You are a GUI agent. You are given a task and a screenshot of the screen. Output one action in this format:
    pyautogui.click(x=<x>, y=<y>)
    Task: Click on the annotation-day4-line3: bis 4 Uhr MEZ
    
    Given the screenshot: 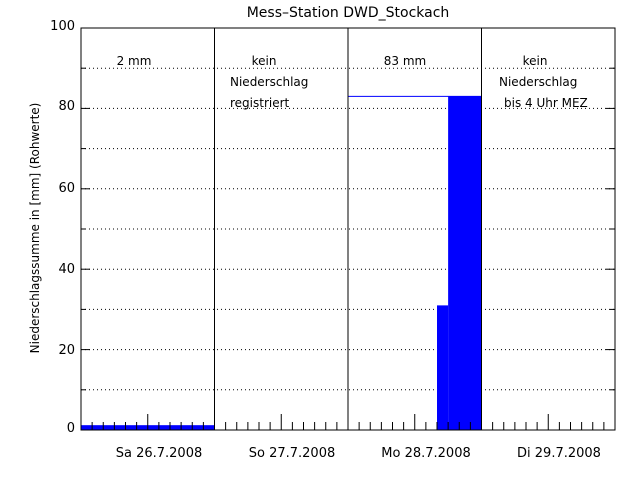 What is the action you would take?
    pyautogui.click(x=546, y=103)
    